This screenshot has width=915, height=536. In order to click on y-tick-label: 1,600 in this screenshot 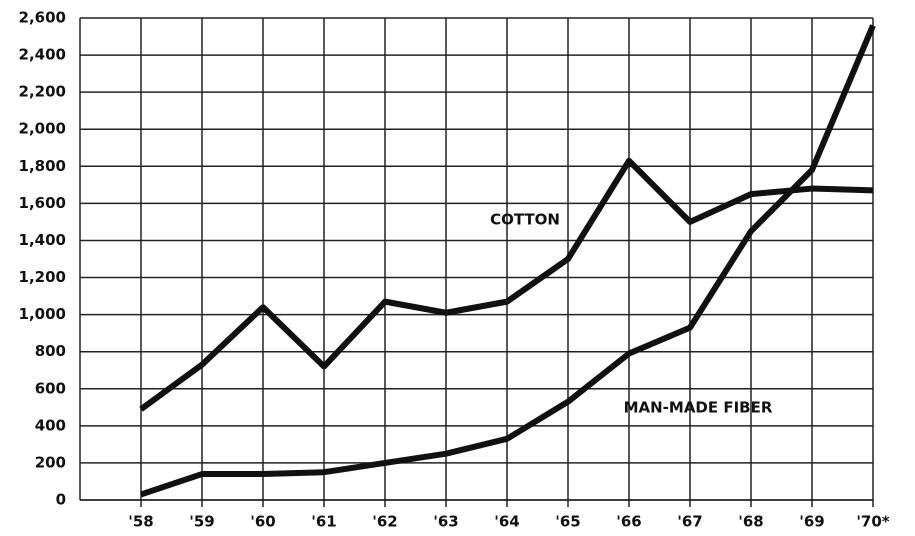, I will do `click(42, 203)`.